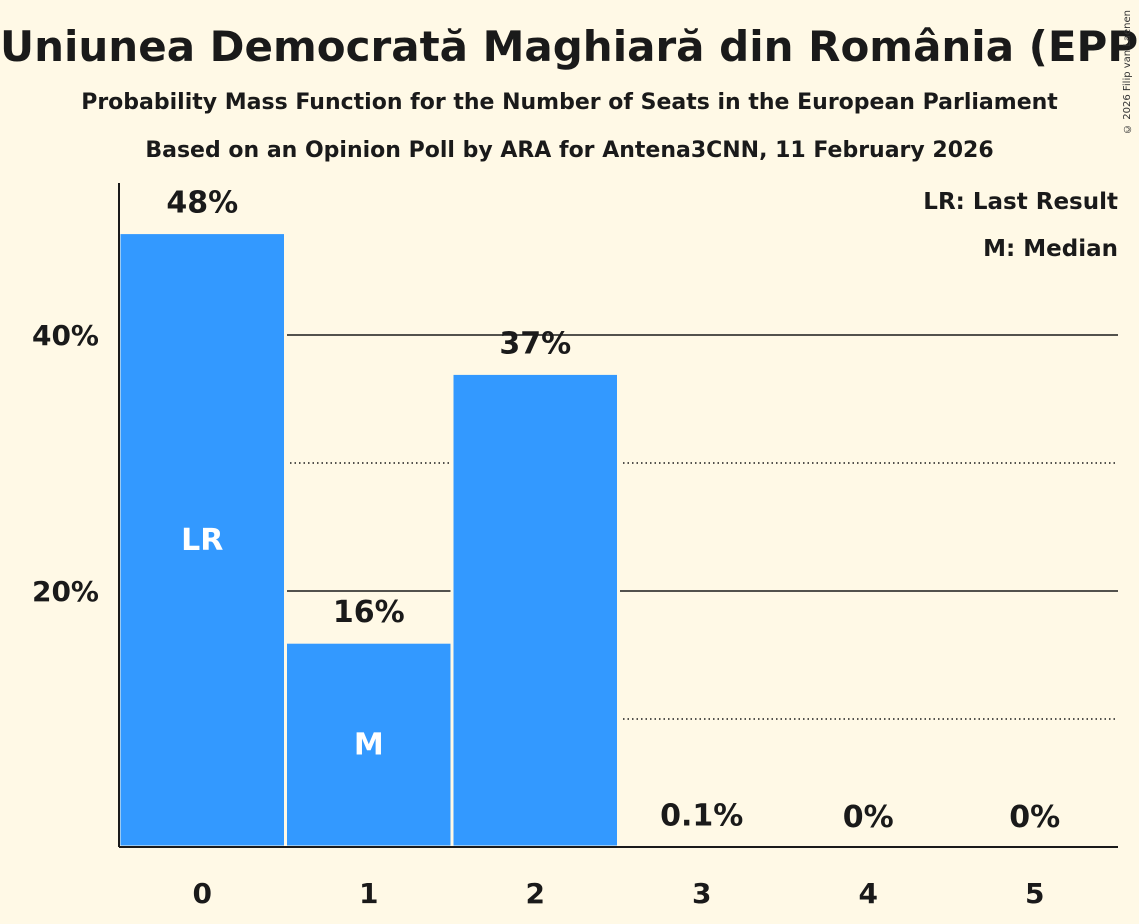 The image size is (1139, 924). What do you see at coordinates (369, 612) in the screenshot?
I see `value-label-1: 16%` at bounding box center [369, 612].